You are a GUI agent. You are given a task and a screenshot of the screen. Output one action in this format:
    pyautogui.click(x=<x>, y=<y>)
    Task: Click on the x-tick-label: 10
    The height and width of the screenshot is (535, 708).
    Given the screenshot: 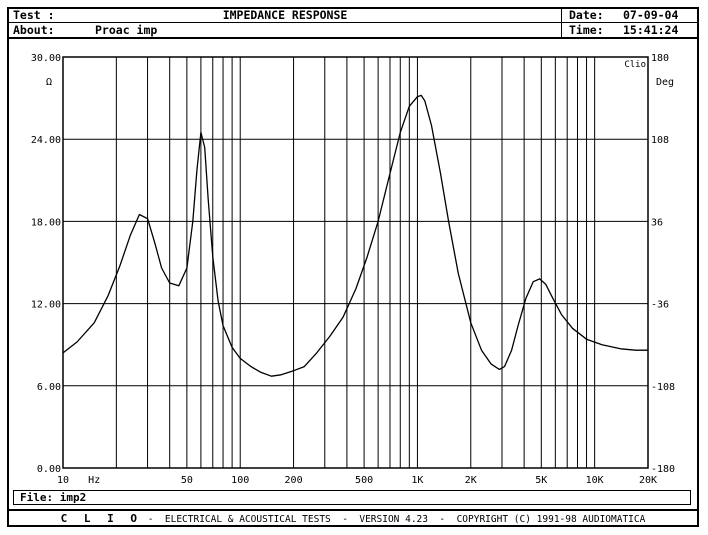 What is the action you would take?
    pyautogui.click(x=63, y=480)
    